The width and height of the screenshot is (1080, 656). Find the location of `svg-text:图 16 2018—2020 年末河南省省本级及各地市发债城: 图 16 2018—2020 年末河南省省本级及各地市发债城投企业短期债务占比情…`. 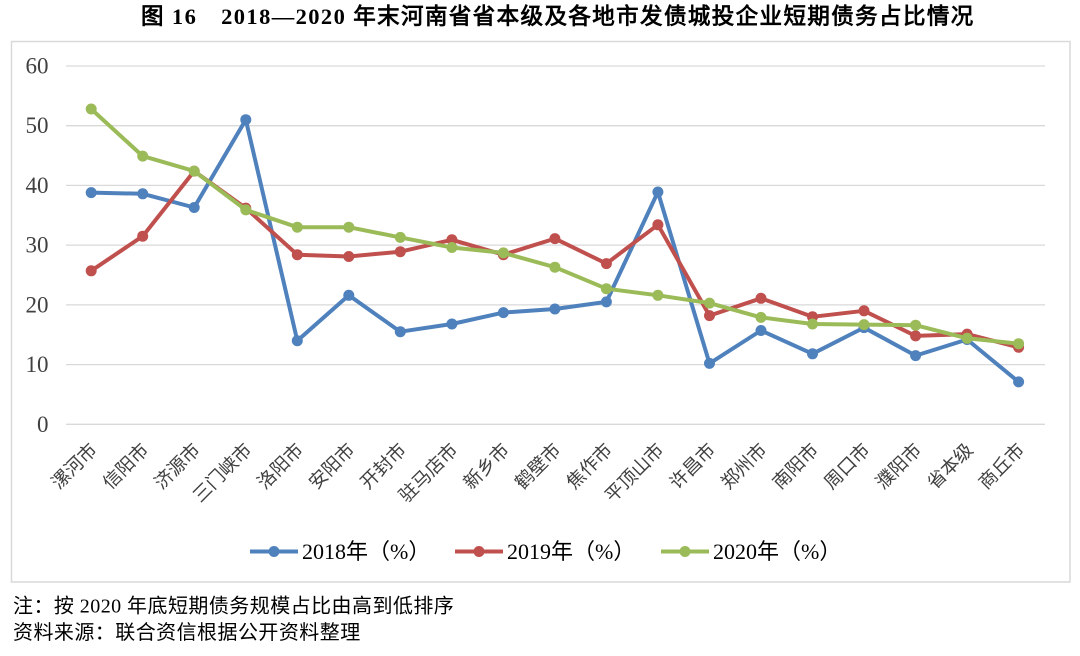

svg-text:图 16 2018—2020 年末河南省省本级及各地市发债城: 图 16 2018—2020 年末河南省省本级及各地市发债城投企业短期债务占比情… is located at coordinates (558, 16).